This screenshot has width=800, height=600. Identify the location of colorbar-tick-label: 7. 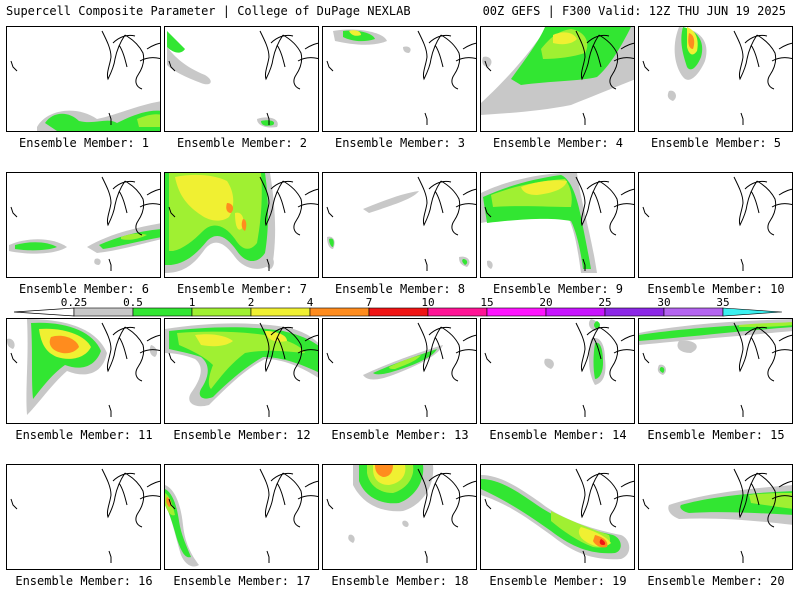
(369, 302).